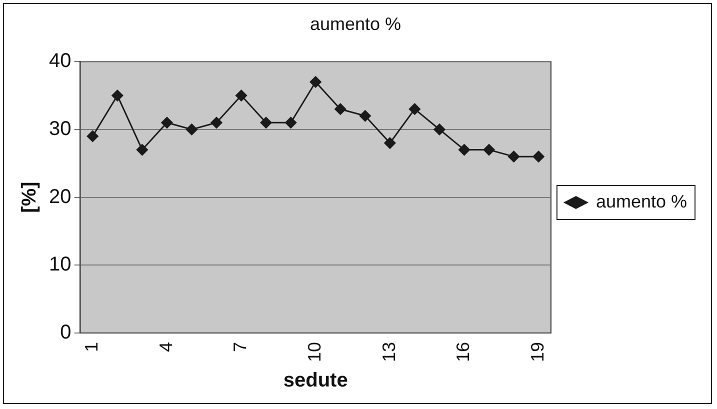 The width and height of the screenshot is (717, 409). What do you see at coordinates (29, 197) in the screenshot?
I see `y-axis-title: [%]` at bounding box center [29, 197].